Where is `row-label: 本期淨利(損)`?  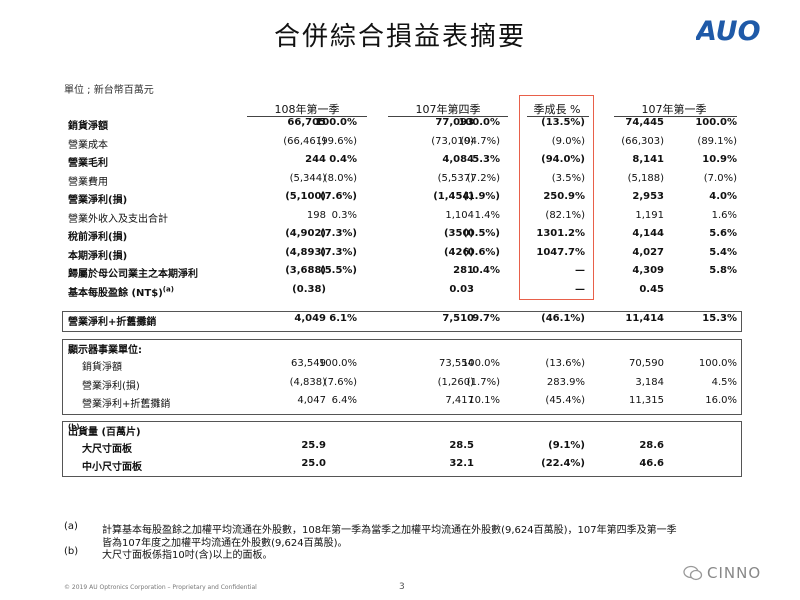
row-label: 本期淨利(損) is located at coordinates (98, 256).